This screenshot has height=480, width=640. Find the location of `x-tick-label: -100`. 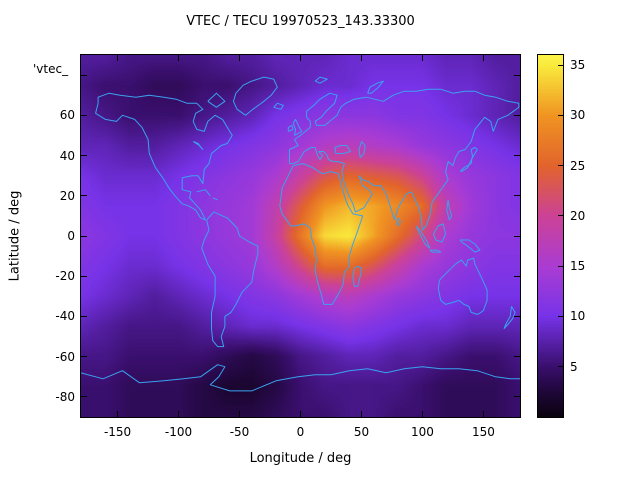

x-tick-label: -100 is located at coordinates (178, 432).